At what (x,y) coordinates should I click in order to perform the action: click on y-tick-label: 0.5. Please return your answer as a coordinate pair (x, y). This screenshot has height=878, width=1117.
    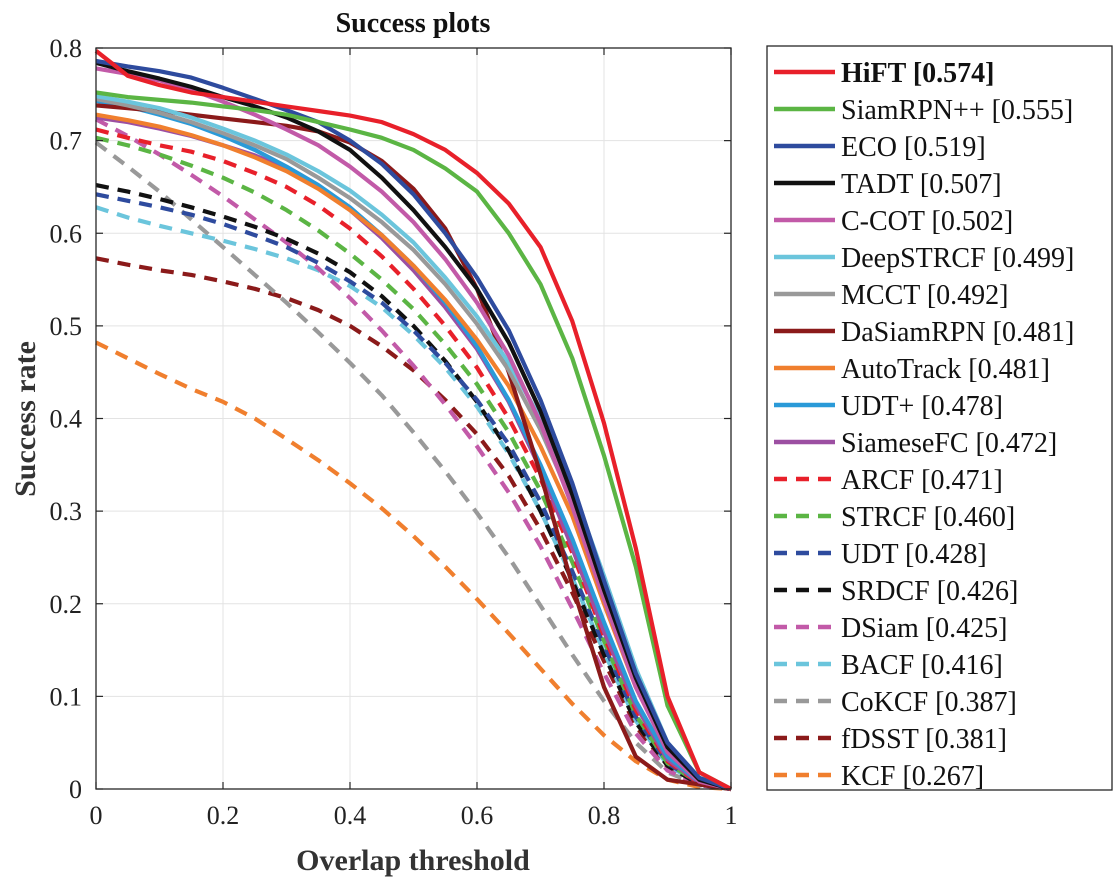
    Looking at the image, I should click on (66, 326).